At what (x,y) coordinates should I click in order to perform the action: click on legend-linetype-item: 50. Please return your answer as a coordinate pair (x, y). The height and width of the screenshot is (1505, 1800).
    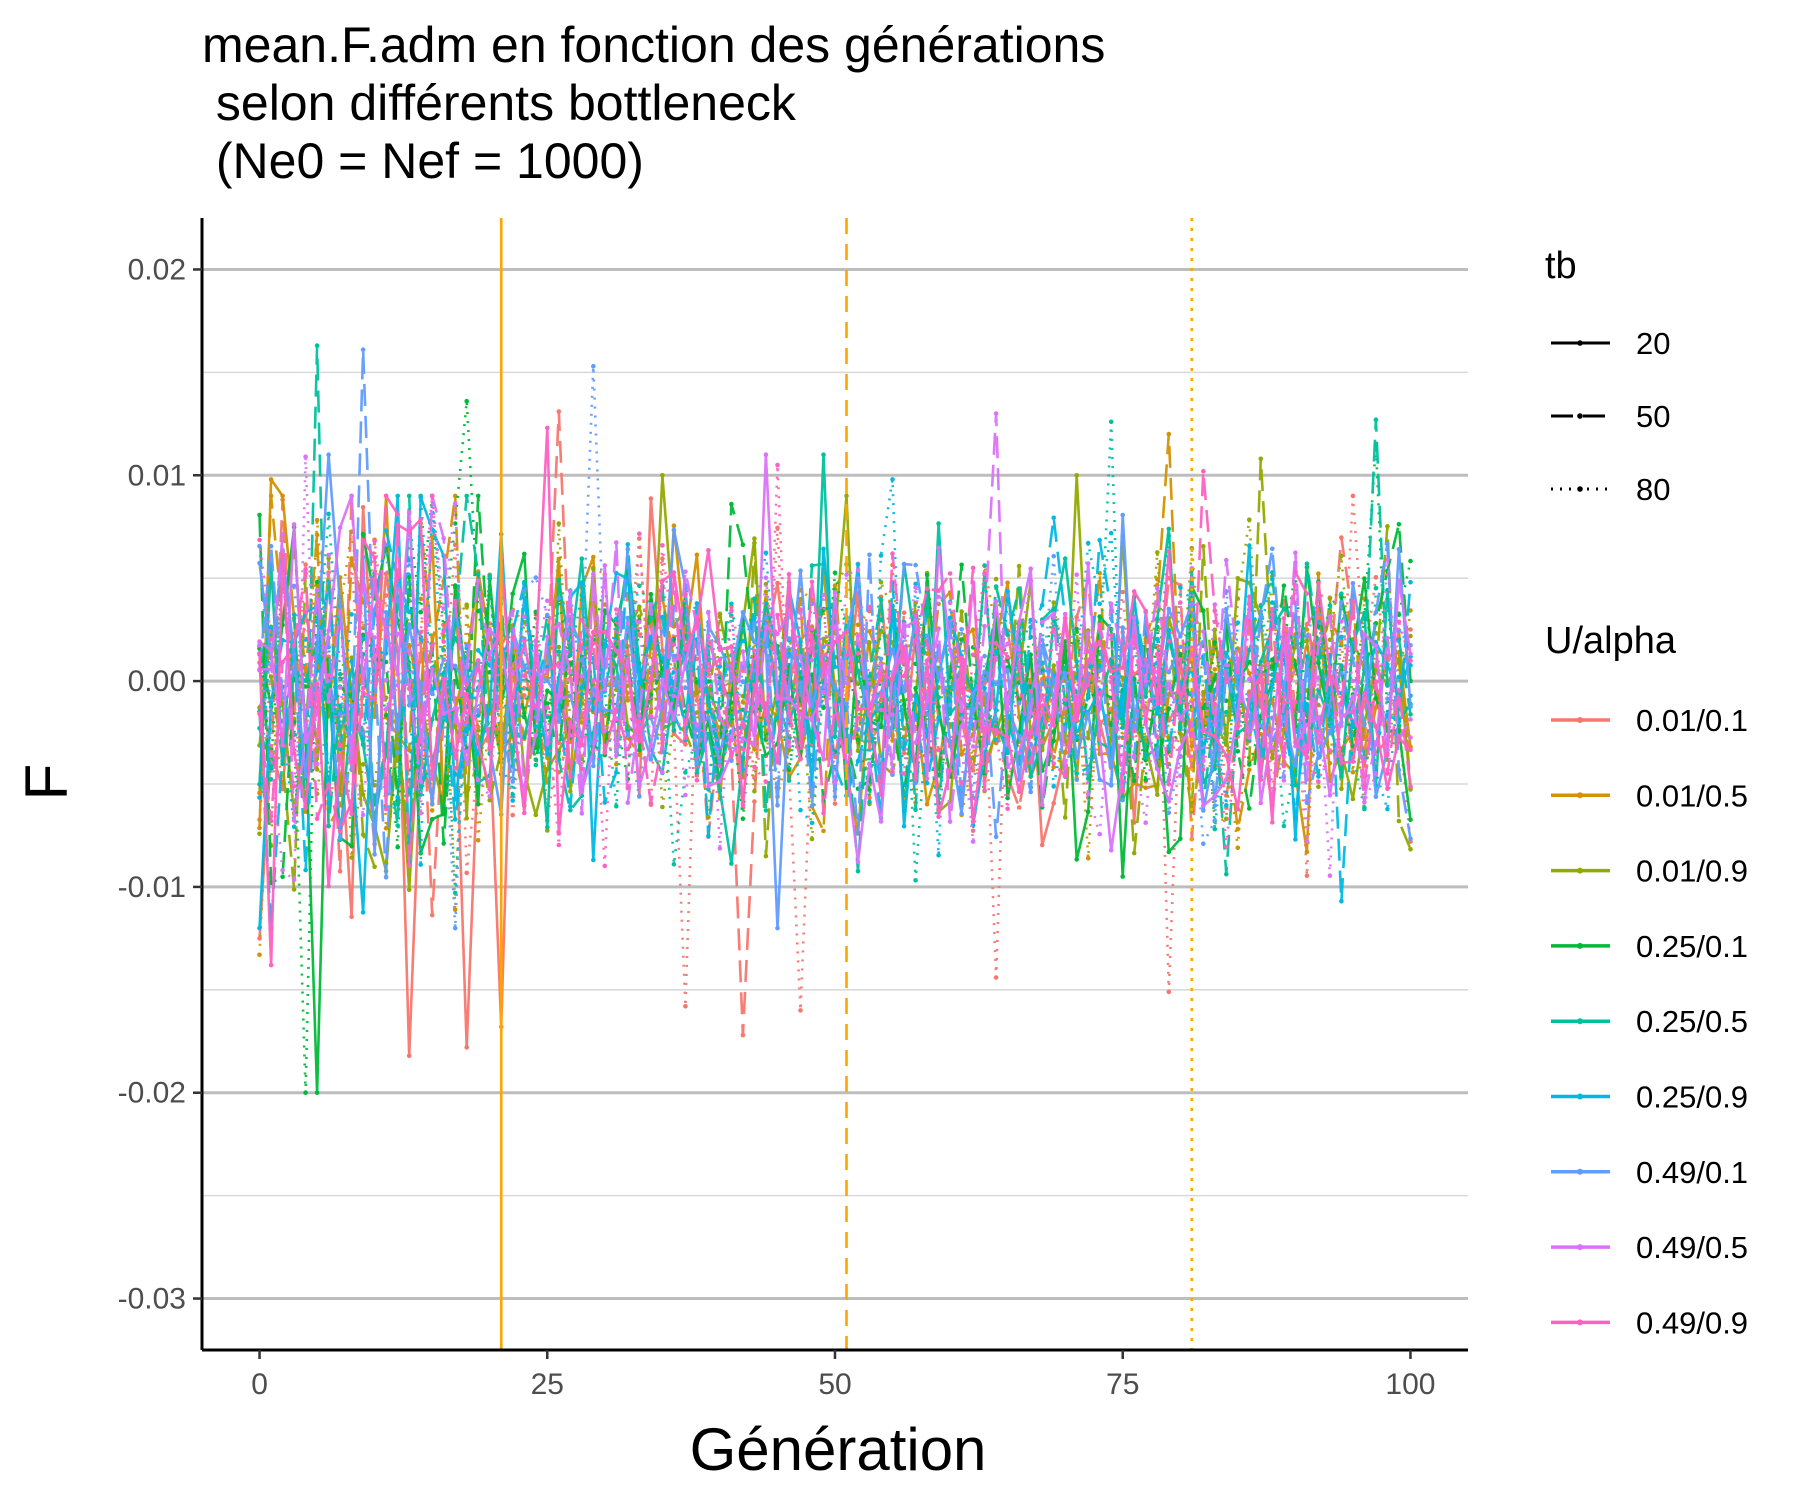
    Looking at the image, I should click on (1610, 416).